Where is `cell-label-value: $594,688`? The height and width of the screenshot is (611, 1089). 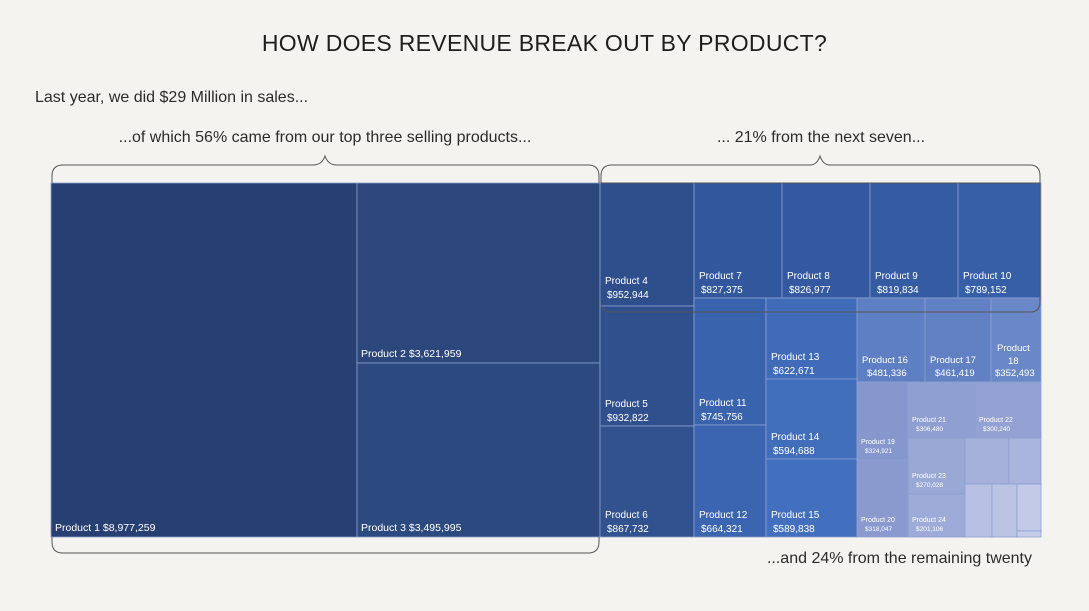 cell-label-value: $594,688 is located at coordinates (794, 451).